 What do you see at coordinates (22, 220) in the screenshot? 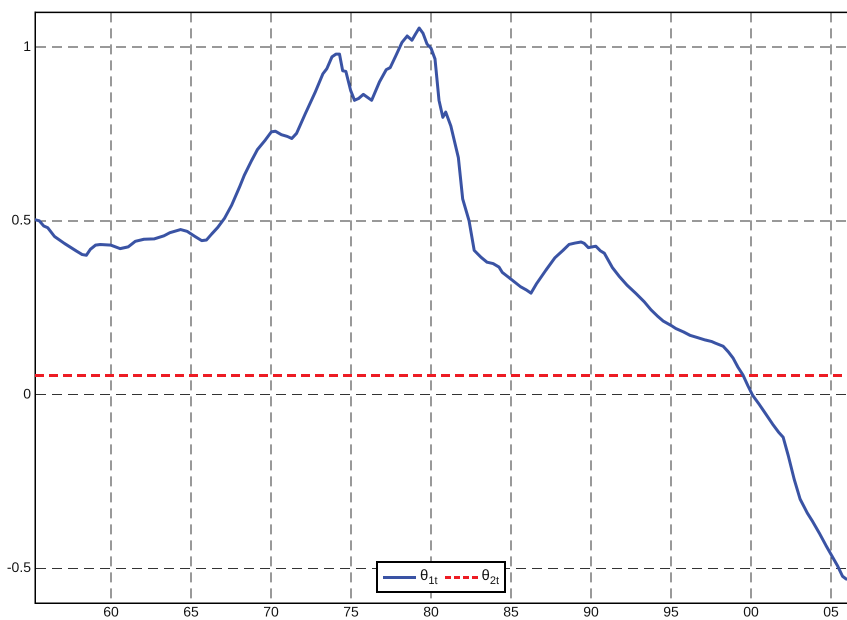
I see `y-tick-label: 0.5` at bounding box center [22, 220].